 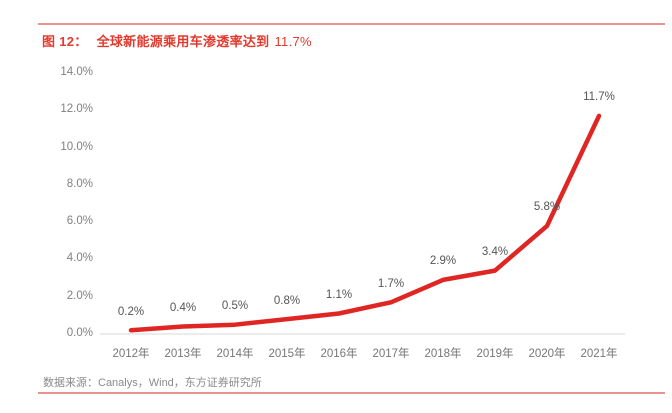 What do you see at coordinates (443, 354) in the screenshot?
I see `x-tick-label: 2018年` at bounding box center [443, 354].